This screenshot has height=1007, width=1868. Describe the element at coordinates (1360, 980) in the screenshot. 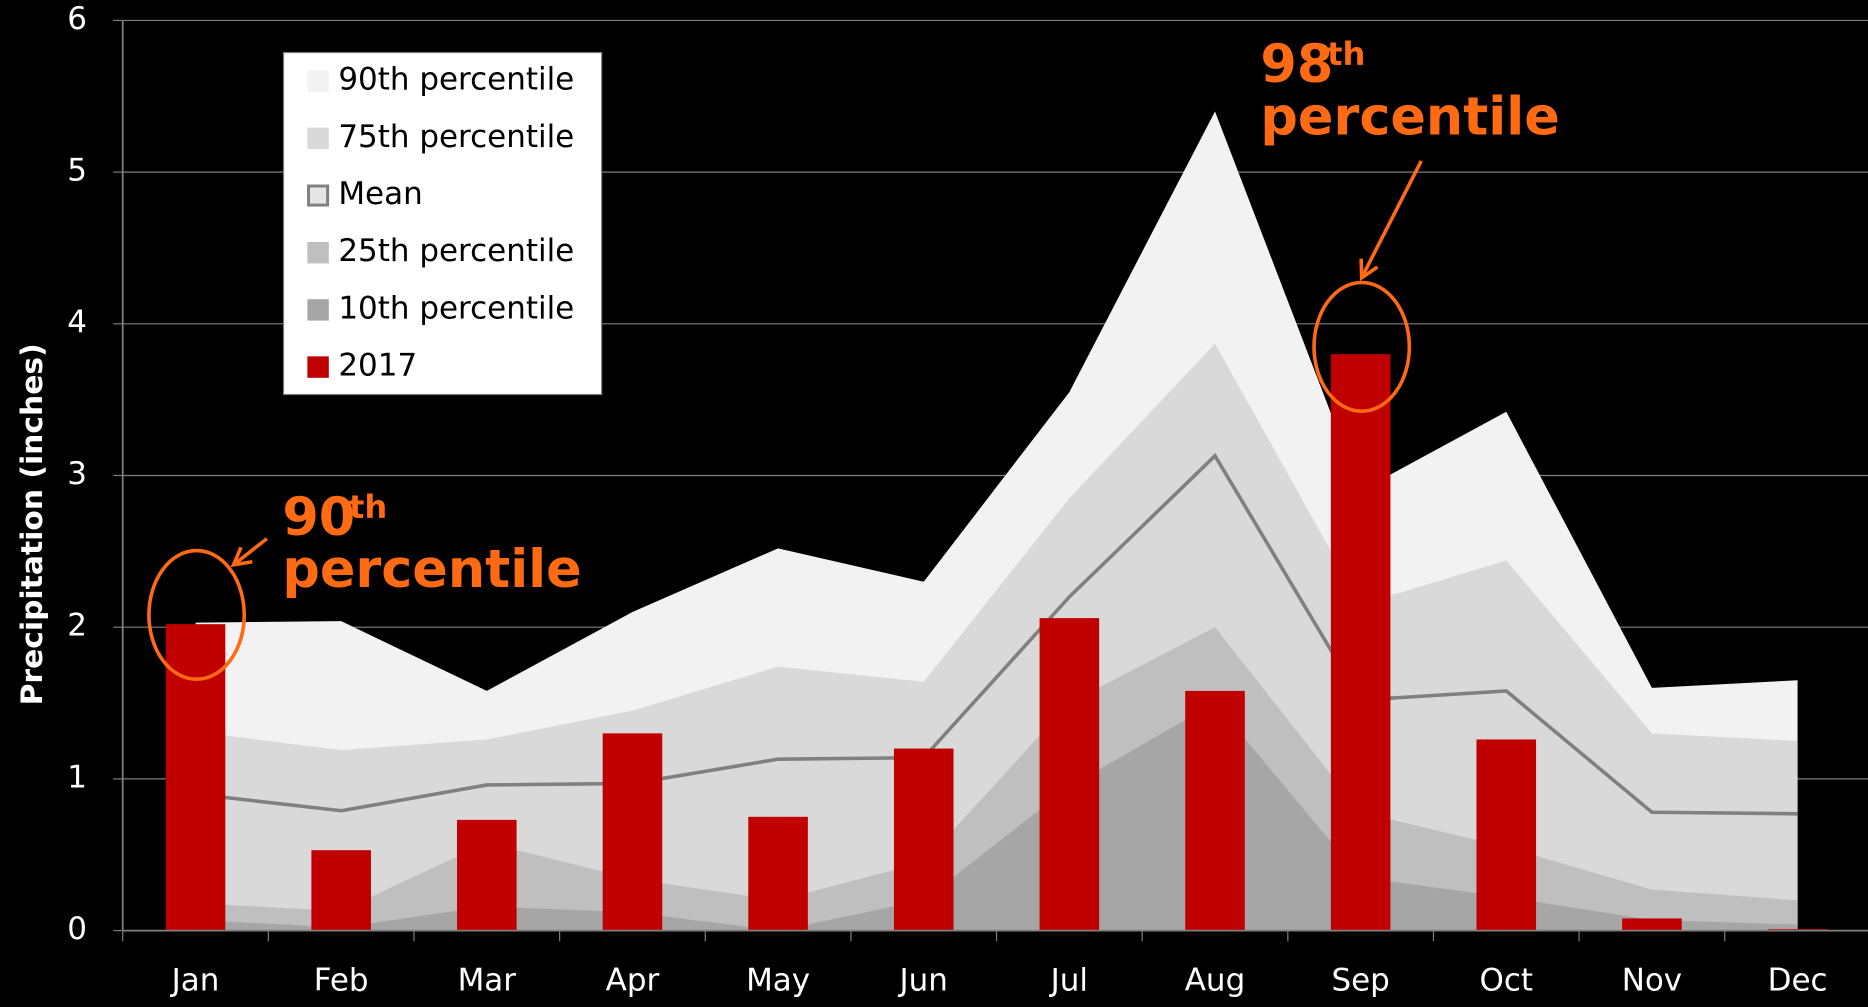

I see `x-tick-label: Sep` at that location.